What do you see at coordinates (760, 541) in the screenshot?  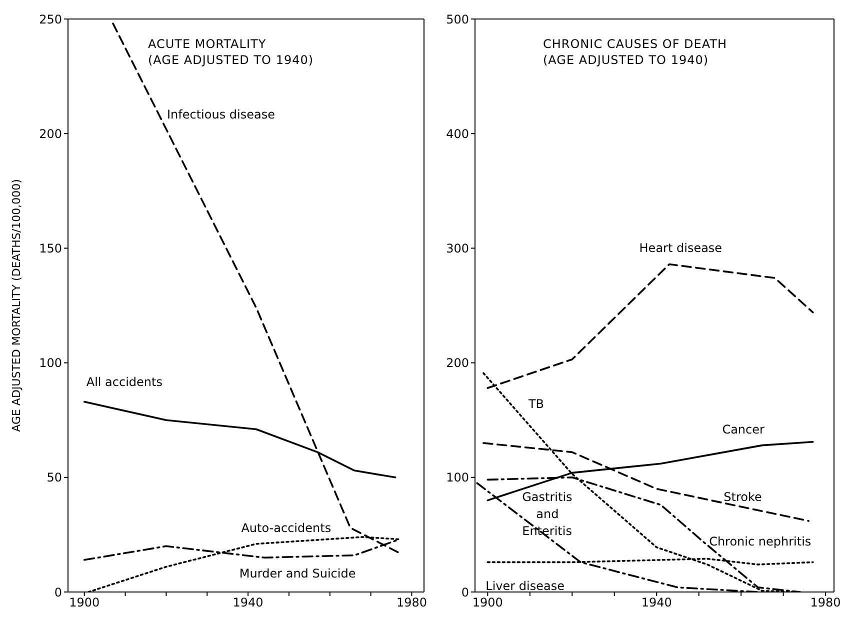 I see `series-label: Chronic nephritis` at bounding box center [760, 541].